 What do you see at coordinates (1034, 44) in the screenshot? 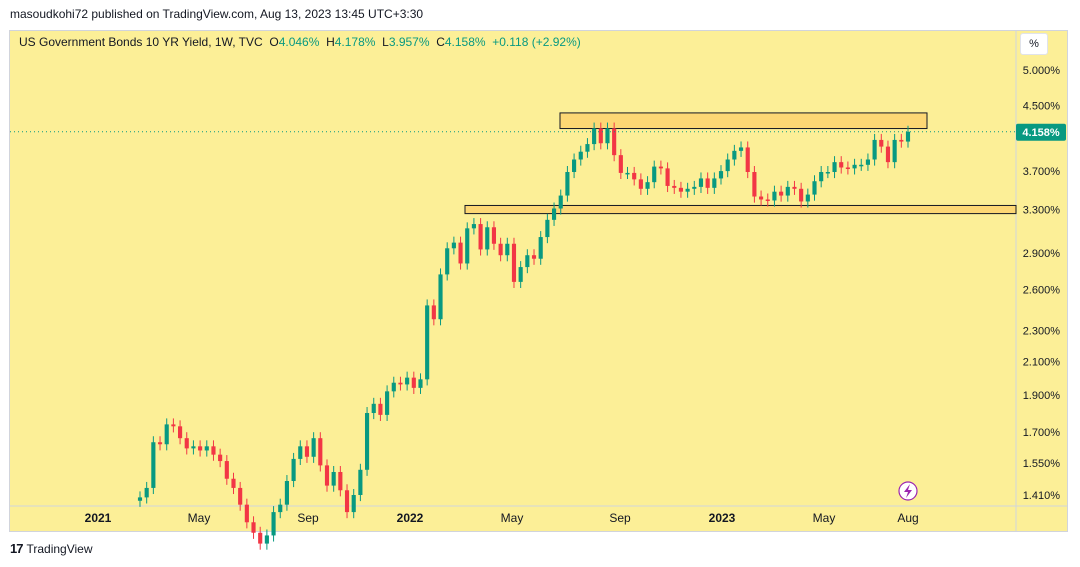
I see `percent-scale-button: %` at bounding box center [1034, 44].